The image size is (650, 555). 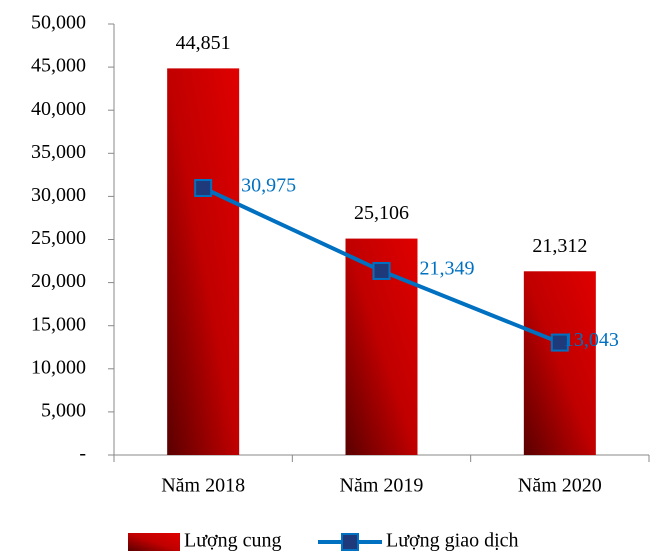 What do you see at coordinates (58, 23) in the screenshot?
I see `y-tick-label: 50,000` at bounding box center [58, 23].